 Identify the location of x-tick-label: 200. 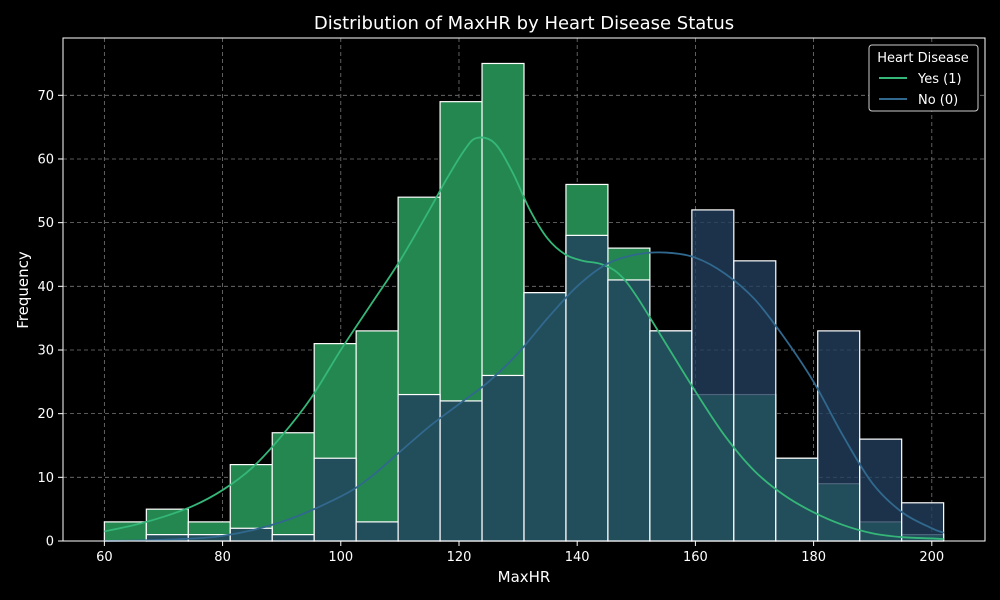
(931, 557).